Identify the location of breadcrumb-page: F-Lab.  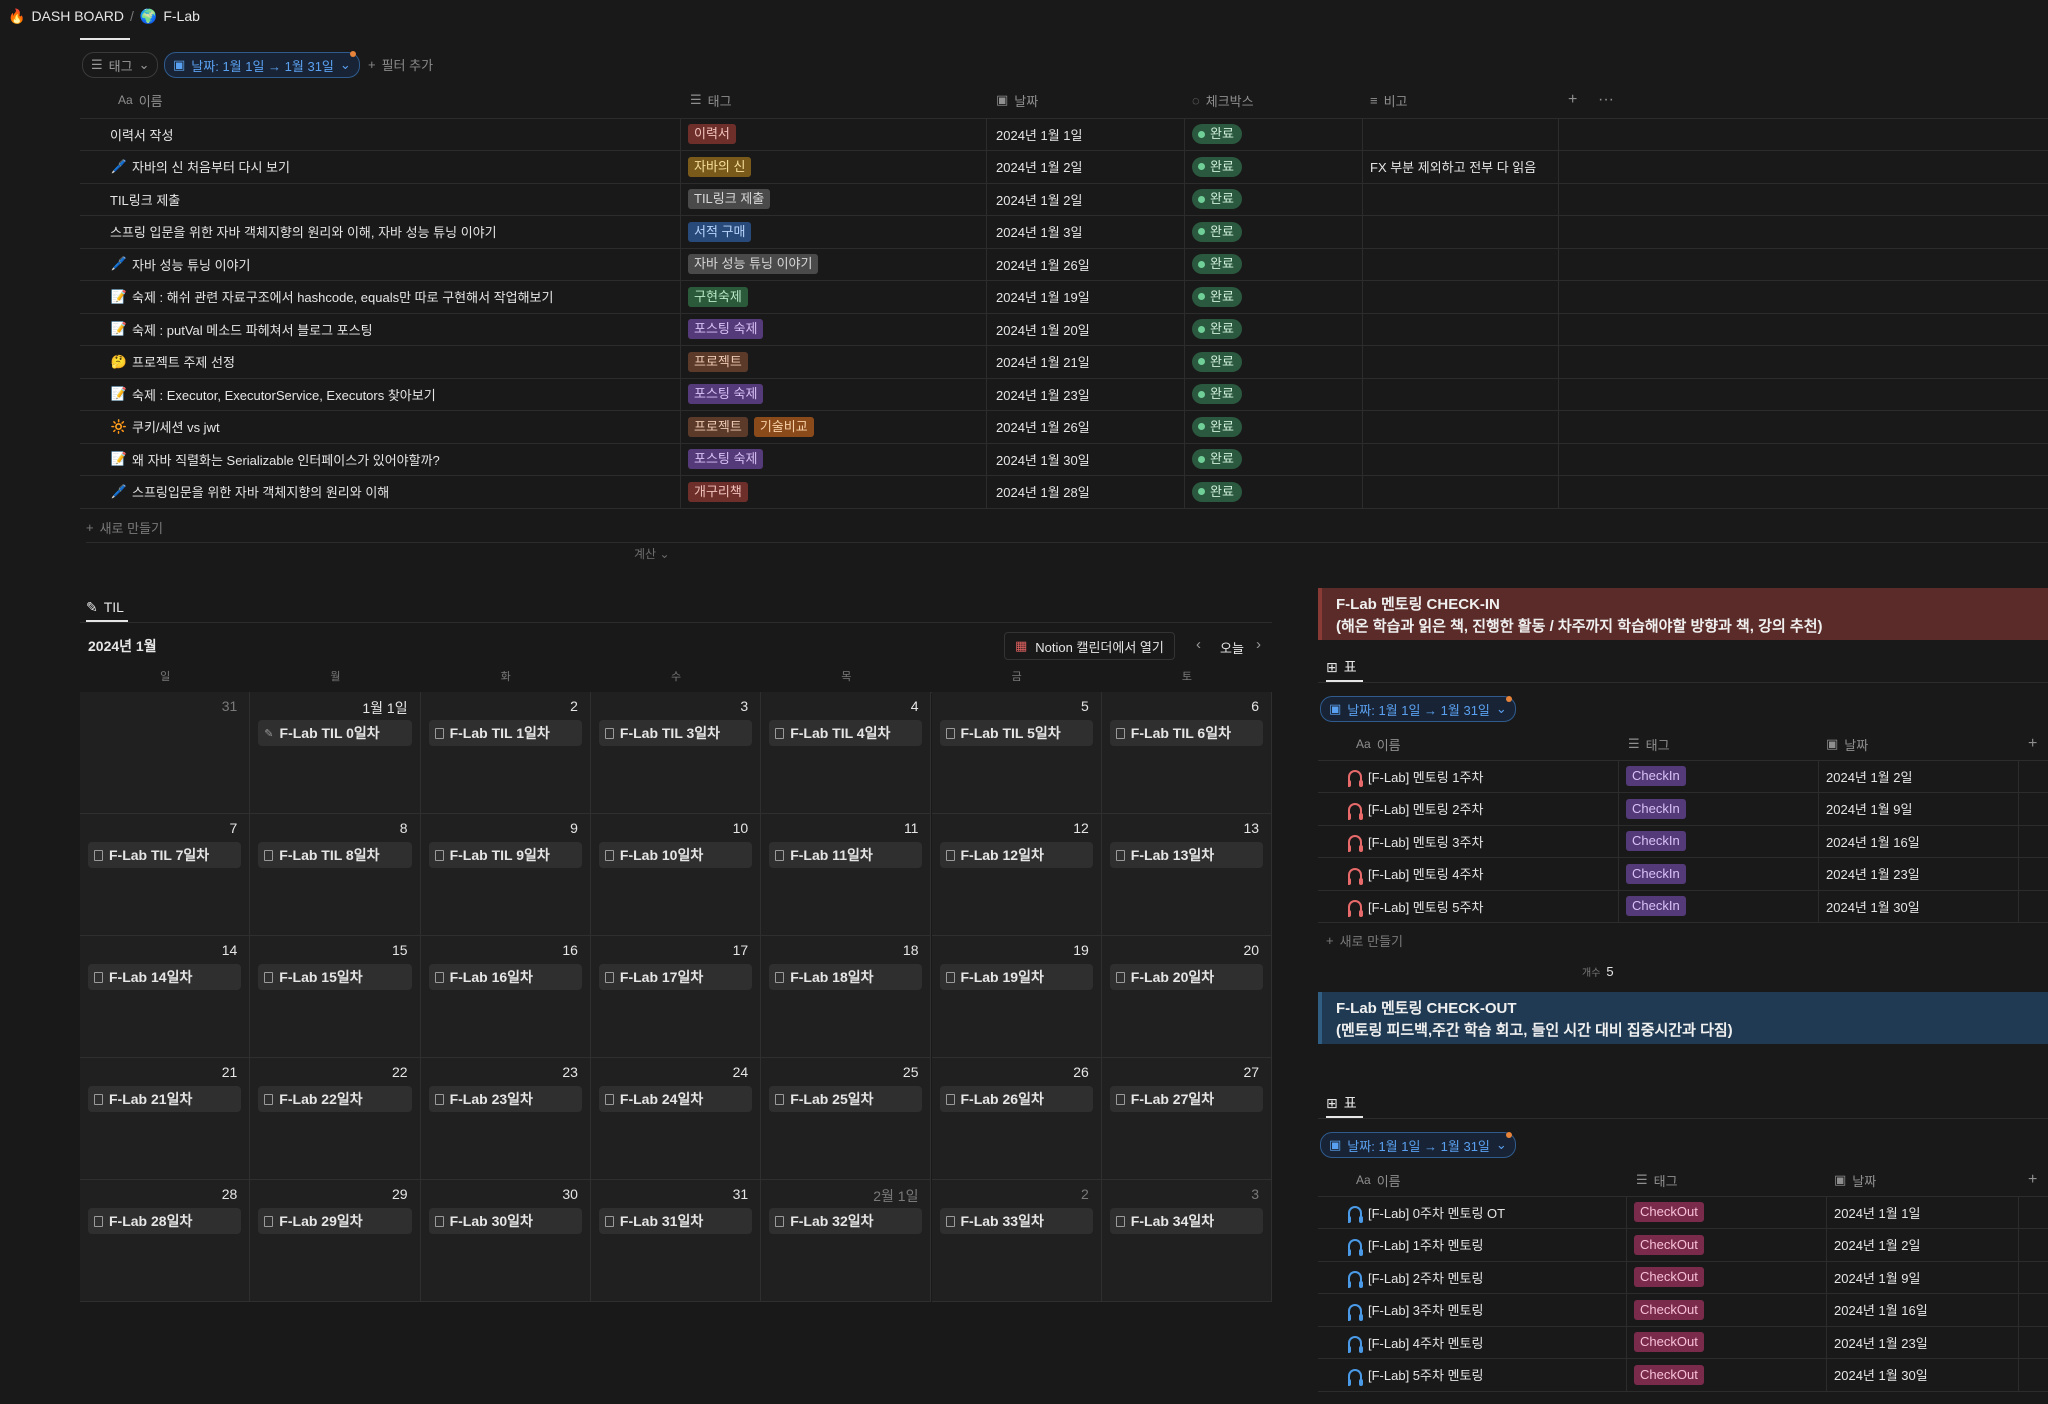
(181, 16).